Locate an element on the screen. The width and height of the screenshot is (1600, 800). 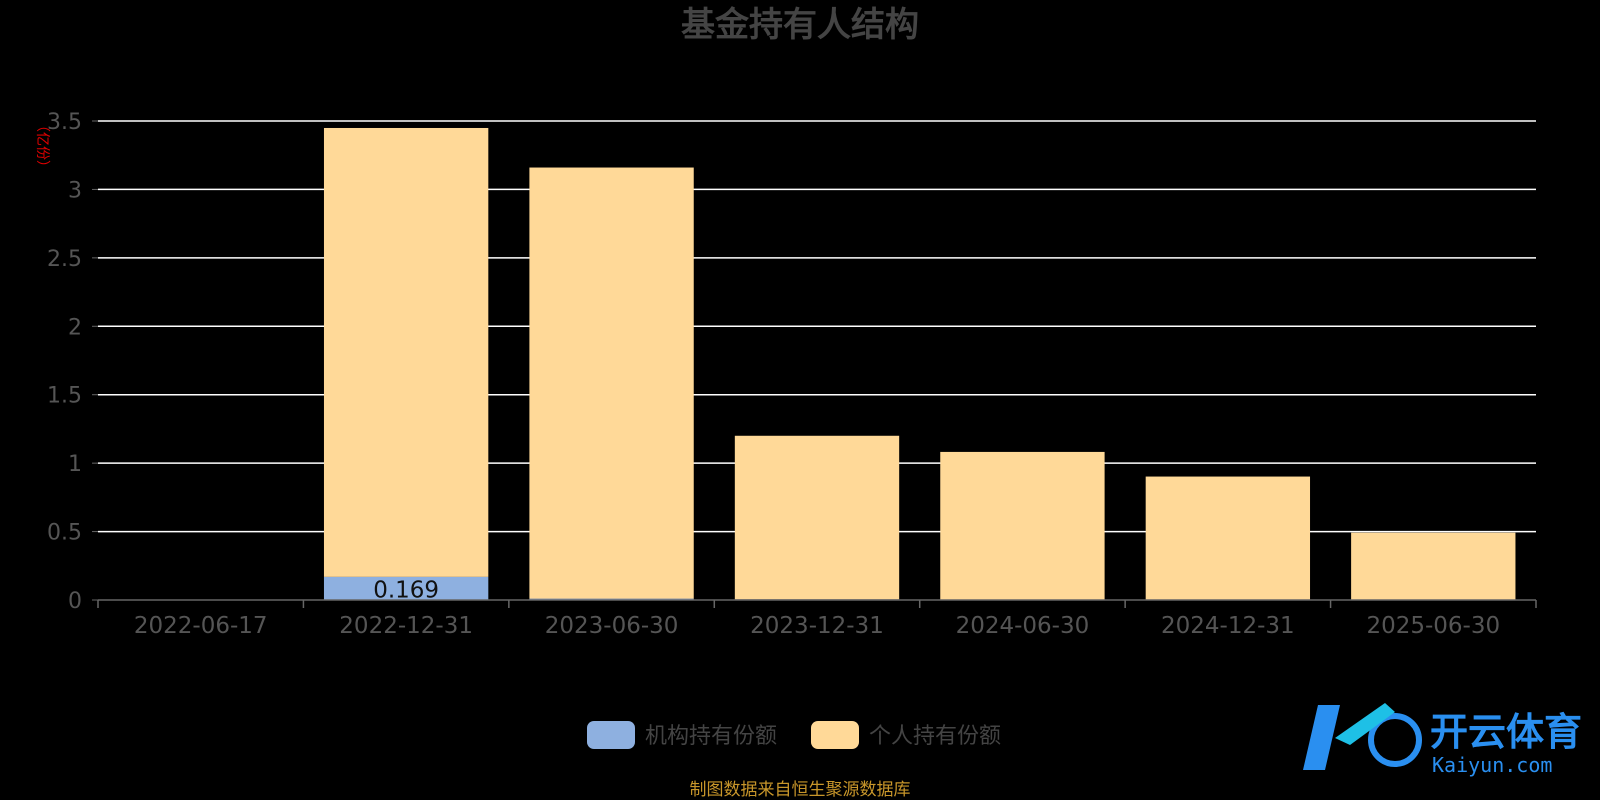
watermark-logo: 开云体育 Kaiyun.com is located at coordinates (1442, 740).